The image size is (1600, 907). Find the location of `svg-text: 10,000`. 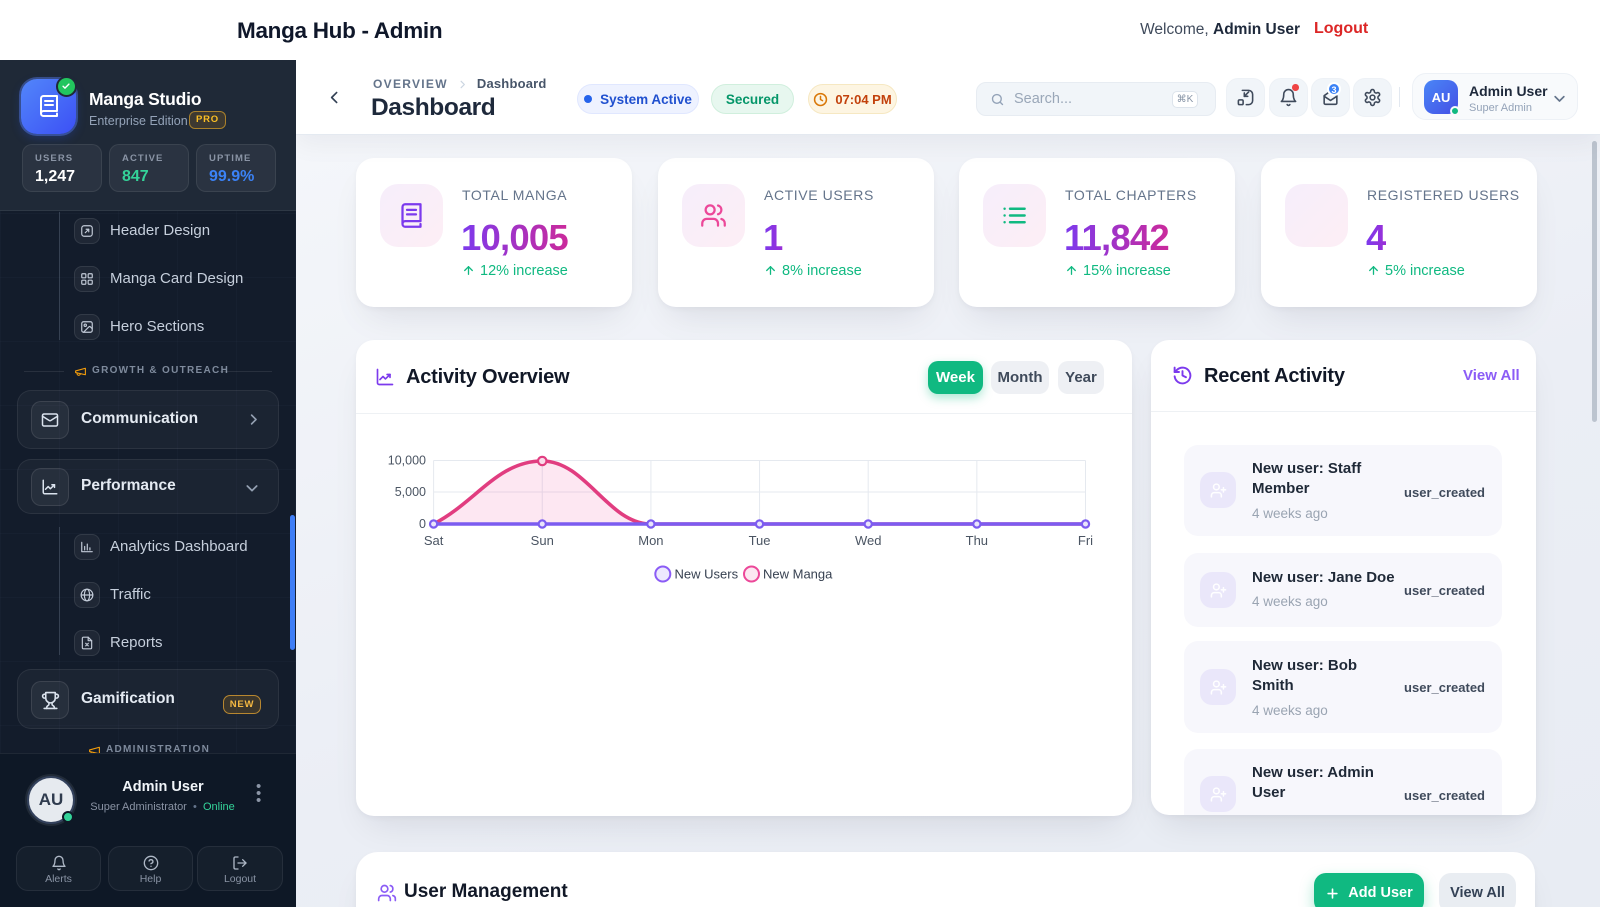

svg-text: 10,000 is located at coordinates (407, 461).